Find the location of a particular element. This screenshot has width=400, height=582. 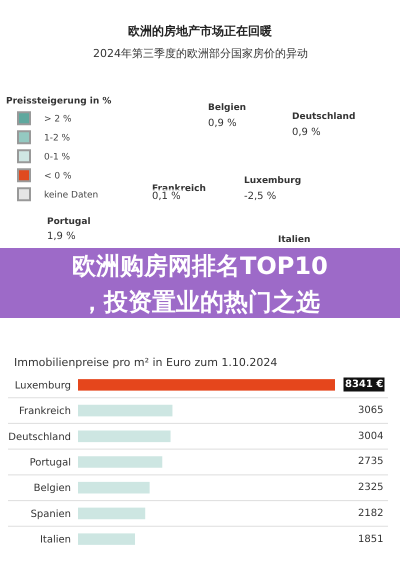

category-label: 1-2 % is located at coordinates (57, 139).